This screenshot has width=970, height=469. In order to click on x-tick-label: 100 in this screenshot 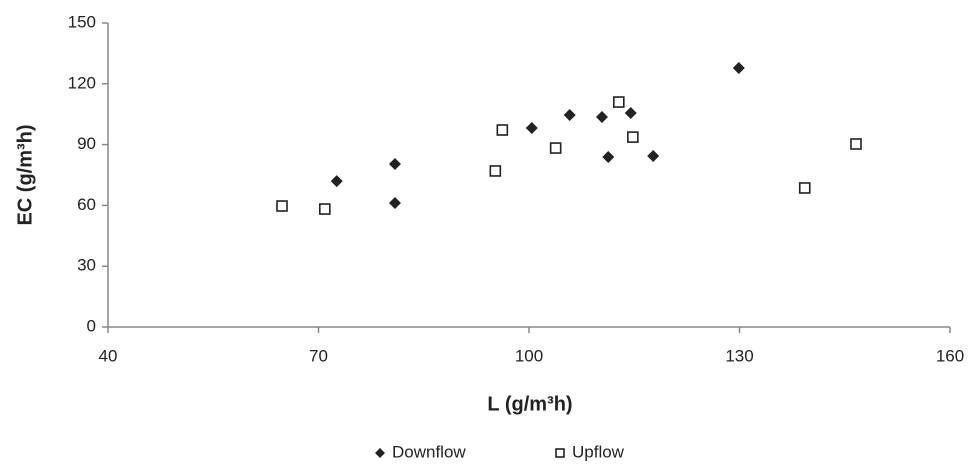, I will do `click(529, 355)`.